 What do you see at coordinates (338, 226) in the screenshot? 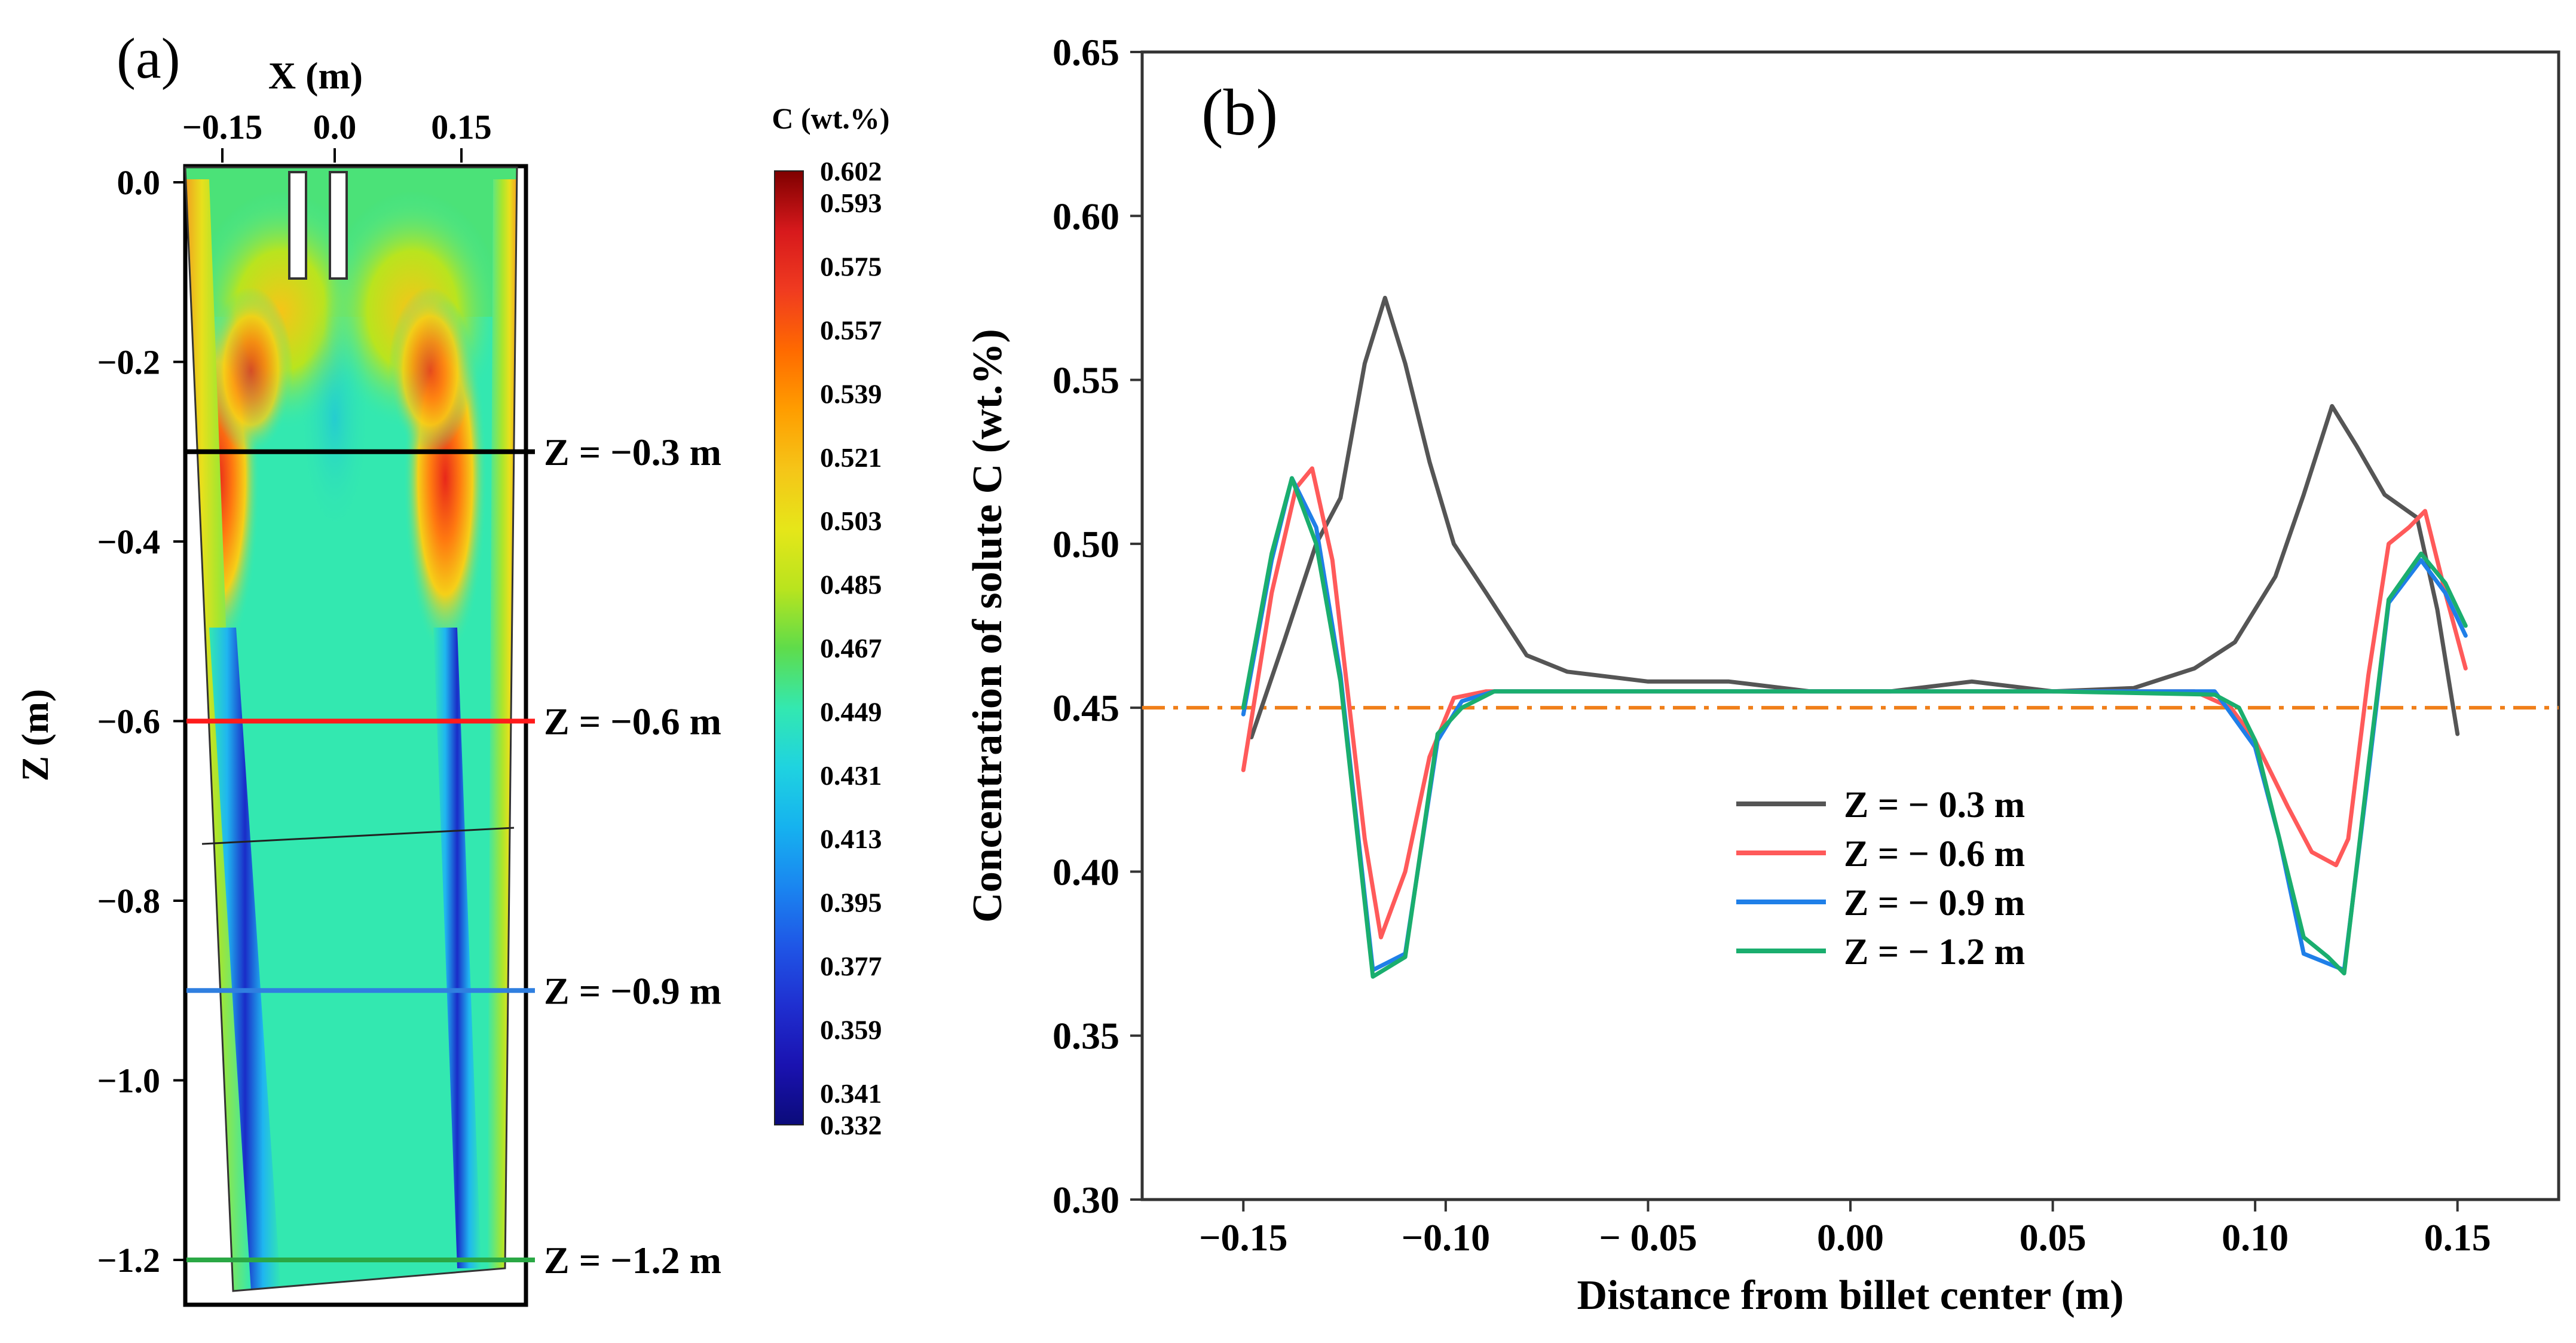
I see `nozzle-right` at bounding box center [338, 226].